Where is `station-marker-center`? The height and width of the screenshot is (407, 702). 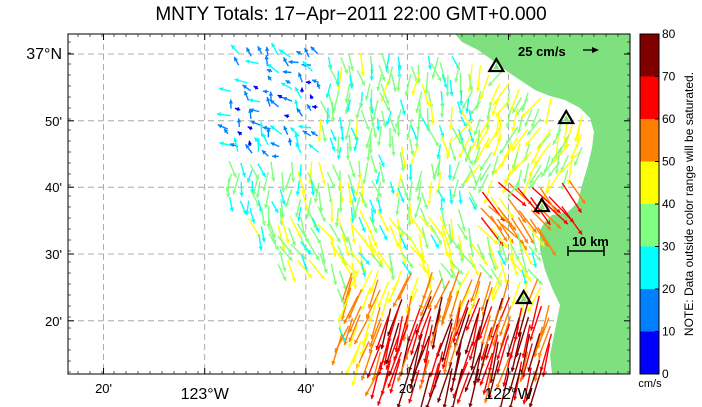 station-marker-center is located at coordinates (523, 298).